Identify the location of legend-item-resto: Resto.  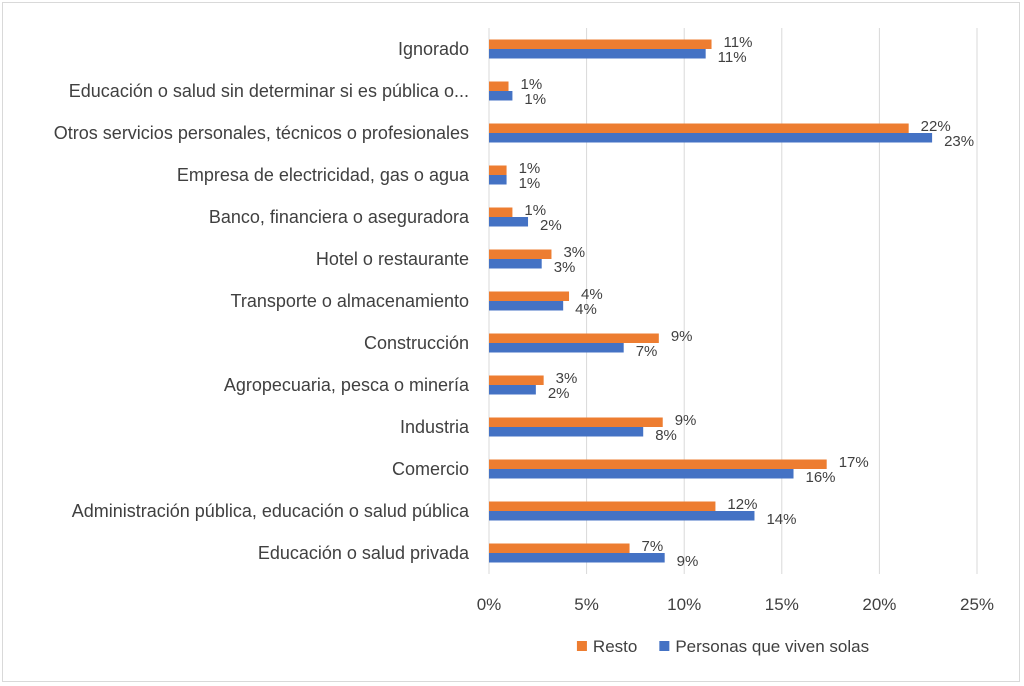
(606, 646).